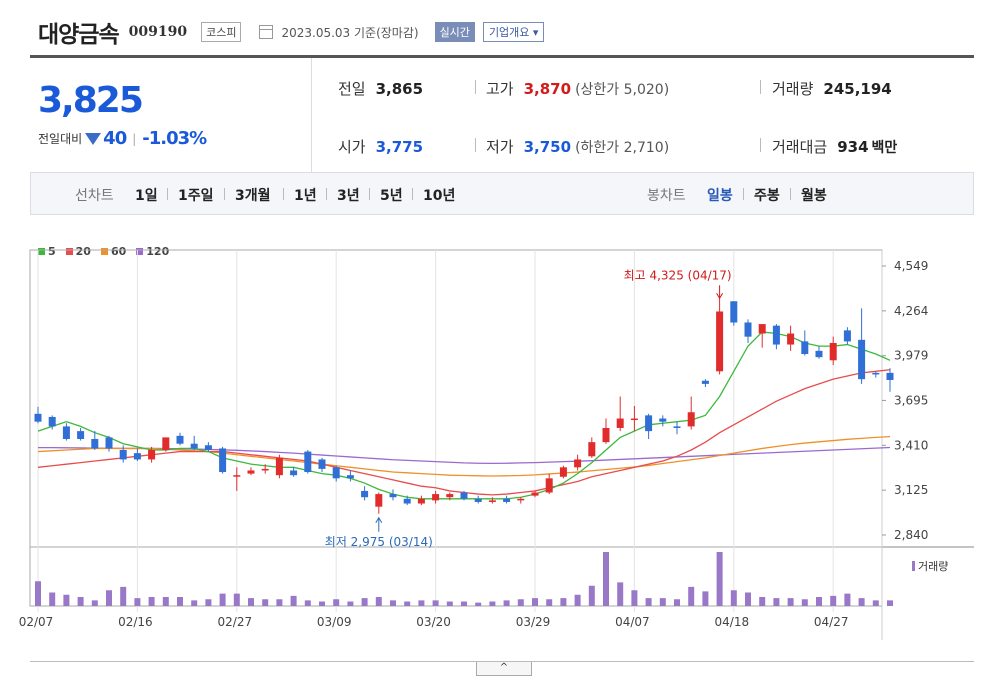  I want to click on legend-item-ma60: 60, so click(113, 251).